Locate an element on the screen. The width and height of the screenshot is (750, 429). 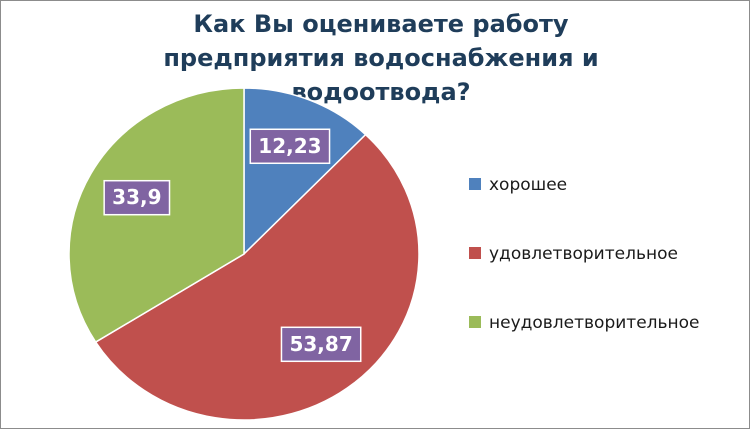
data-label: 33,9 is located at coordinates (136, 197).